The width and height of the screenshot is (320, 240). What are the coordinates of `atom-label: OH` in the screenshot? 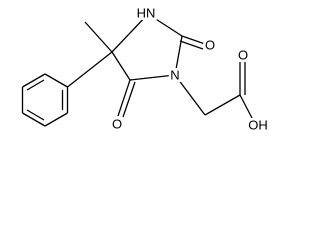 It's located at (258, 124).